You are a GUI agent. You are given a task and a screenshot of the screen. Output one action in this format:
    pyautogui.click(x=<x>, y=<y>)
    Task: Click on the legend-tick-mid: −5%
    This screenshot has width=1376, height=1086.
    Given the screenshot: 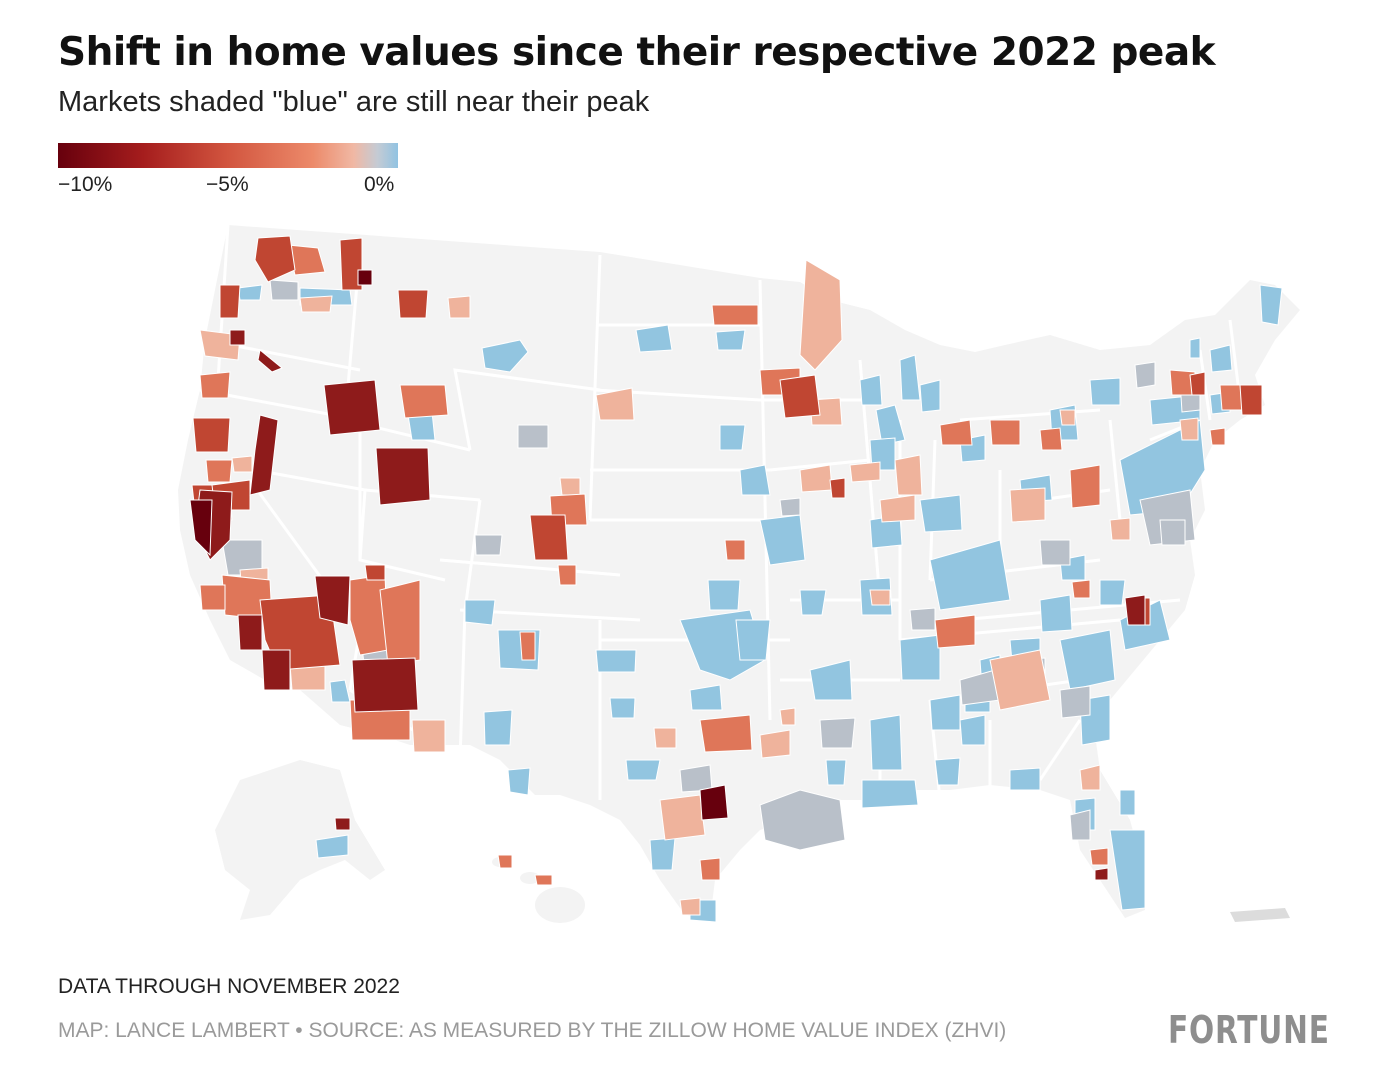 What is the action you would take?
    pyautogui.click(x=227, y=184)
    